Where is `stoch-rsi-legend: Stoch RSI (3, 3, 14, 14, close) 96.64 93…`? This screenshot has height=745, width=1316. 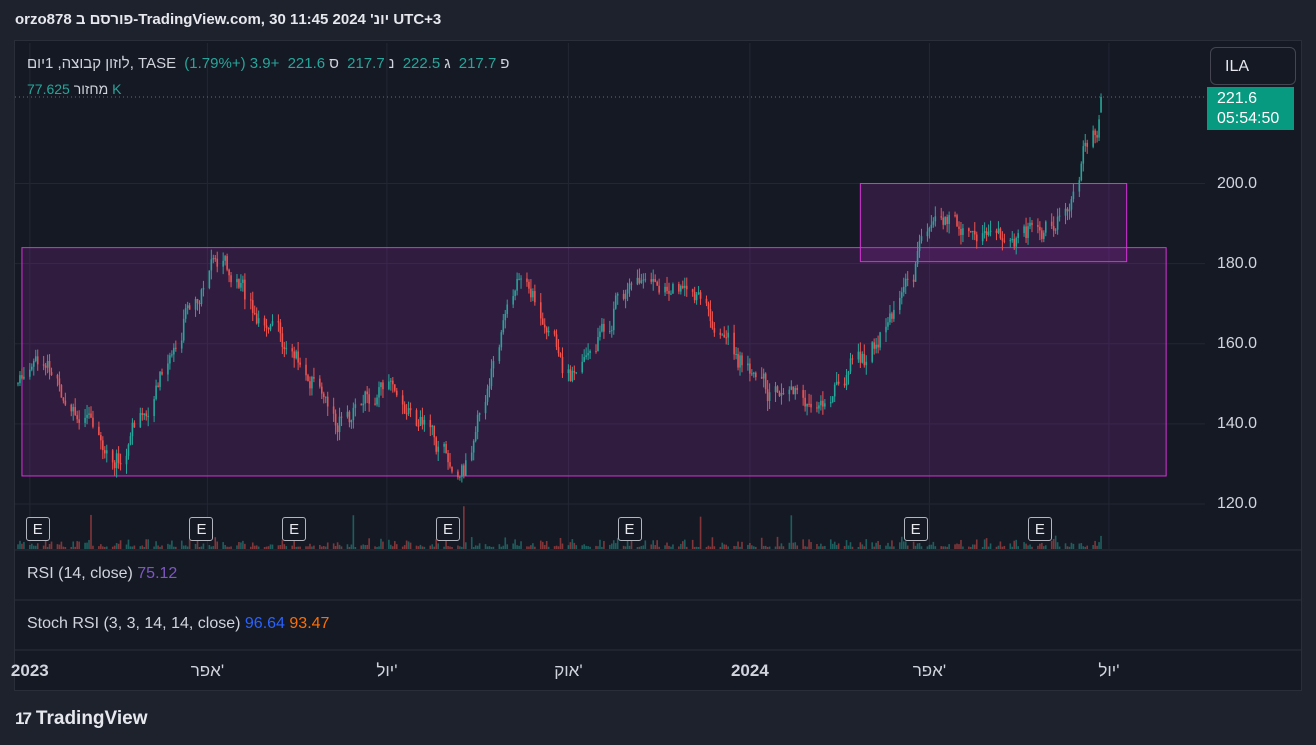 stoch-rsi-legend: Stoch RSI (3, 3, 14, 14, close) 96.64 93… is located at coordinates (178, 624).